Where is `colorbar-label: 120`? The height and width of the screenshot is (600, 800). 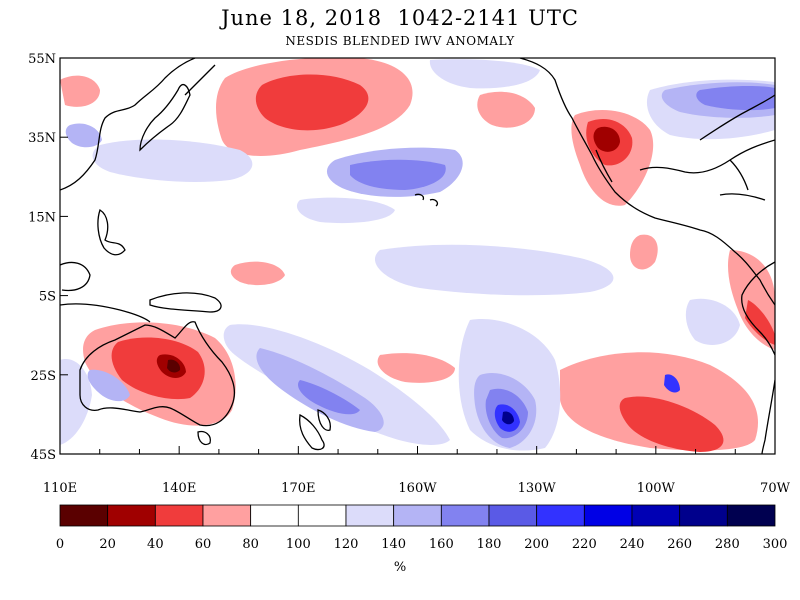
colorbar-label: 120 is located at coordinates (346, 544).